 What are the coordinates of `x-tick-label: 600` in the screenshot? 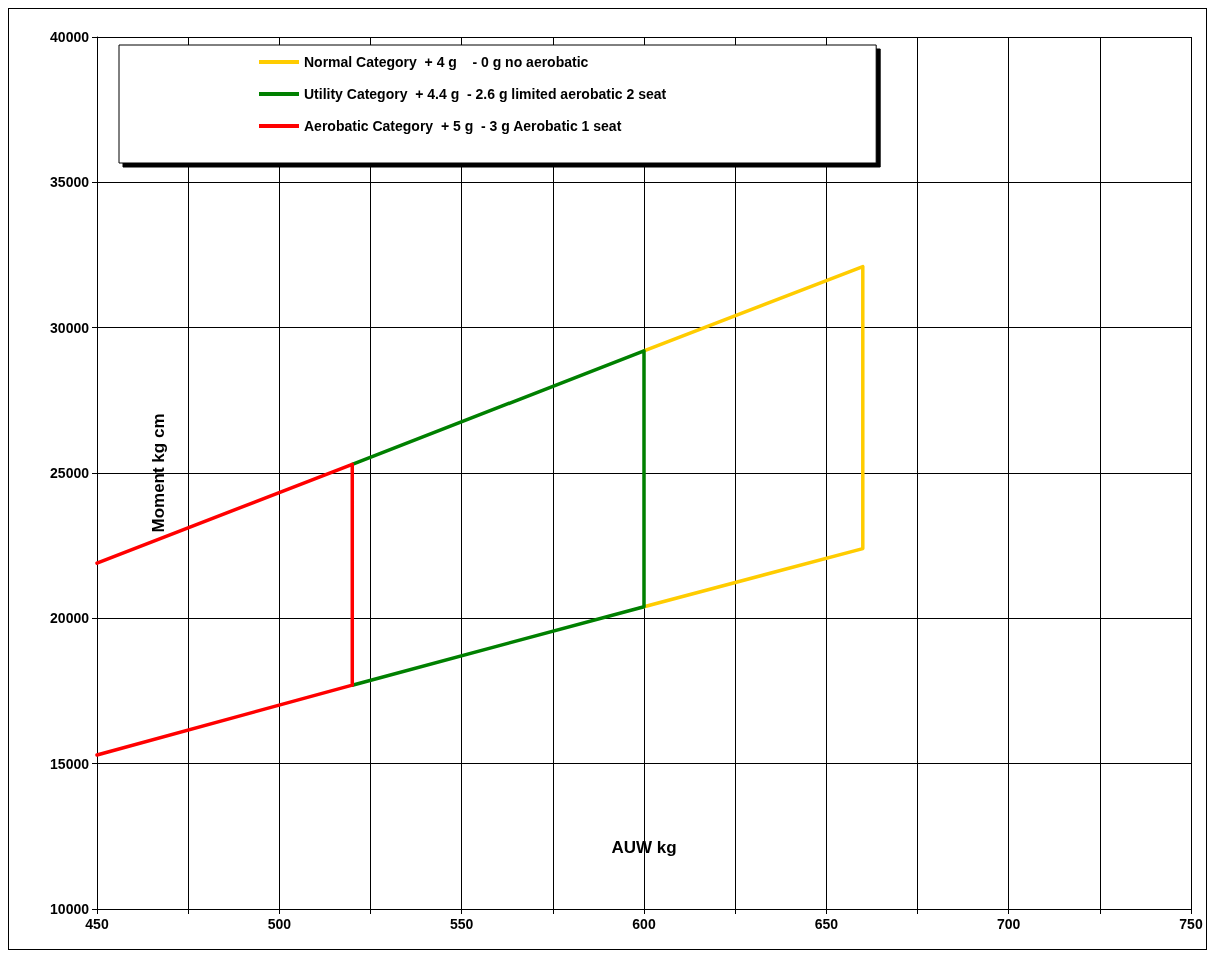 It's located at (644, 924).